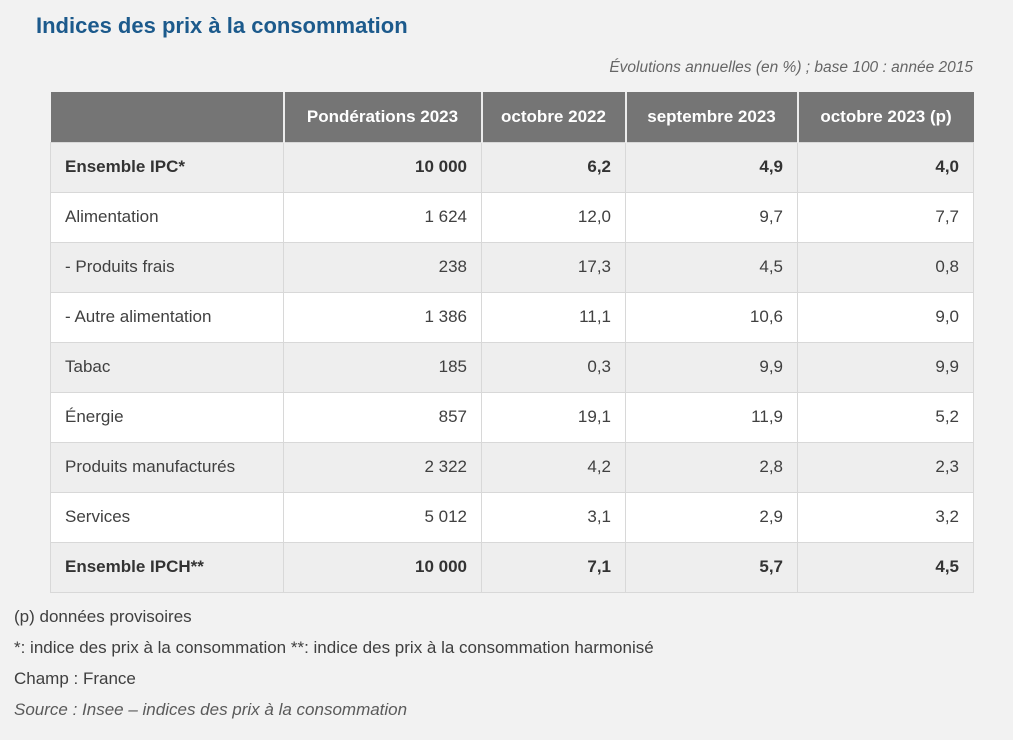 The width and height of the screenshot is (1013, 740). I want to click on row-label-cell: Tabac, so click(167, 367).